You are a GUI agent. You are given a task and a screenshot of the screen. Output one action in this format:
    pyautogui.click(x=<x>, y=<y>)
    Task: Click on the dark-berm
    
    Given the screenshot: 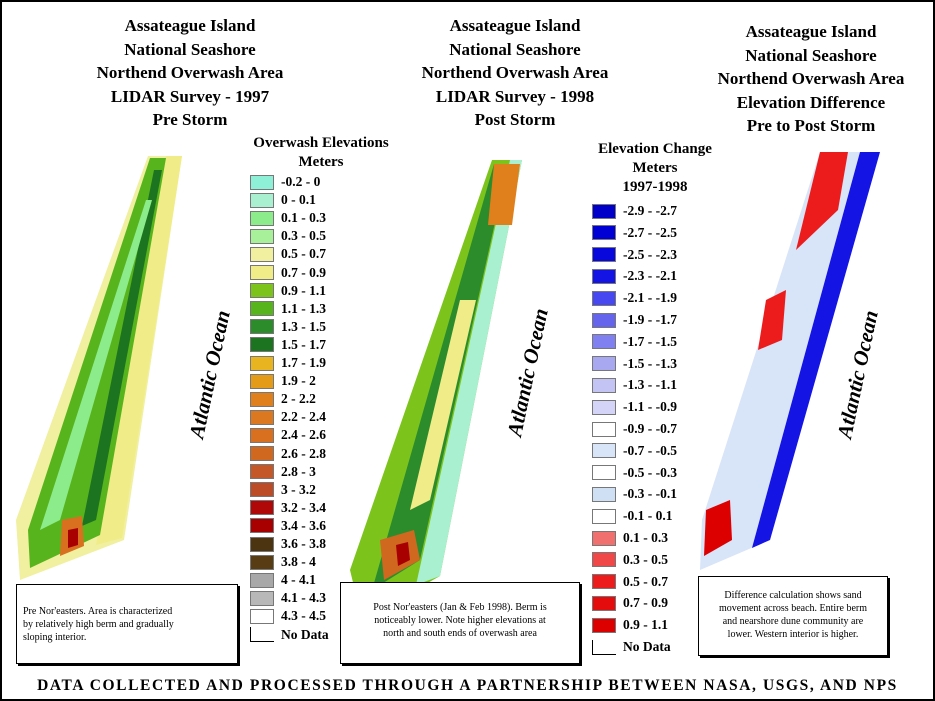 What is the action you would take?
    pyautogui.click(x=122, y=348)
    